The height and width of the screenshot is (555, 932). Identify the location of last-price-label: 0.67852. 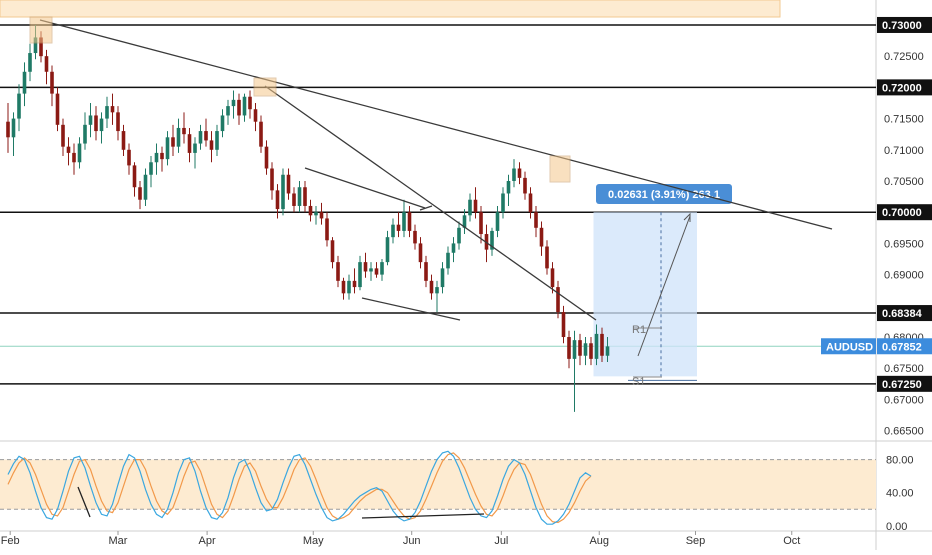
(902, 347).